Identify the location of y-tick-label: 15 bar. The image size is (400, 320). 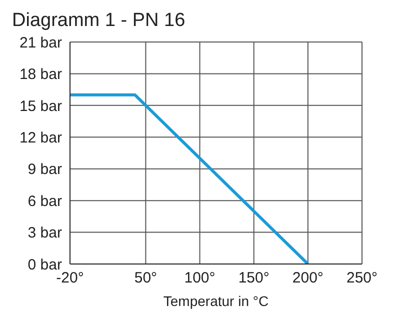
(40, 106).